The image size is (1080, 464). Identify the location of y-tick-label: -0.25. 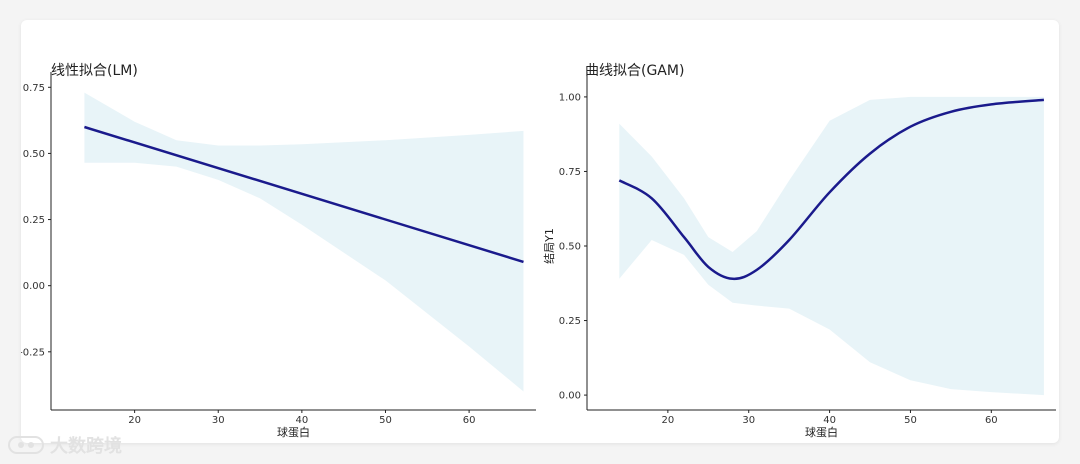
(33, 352).